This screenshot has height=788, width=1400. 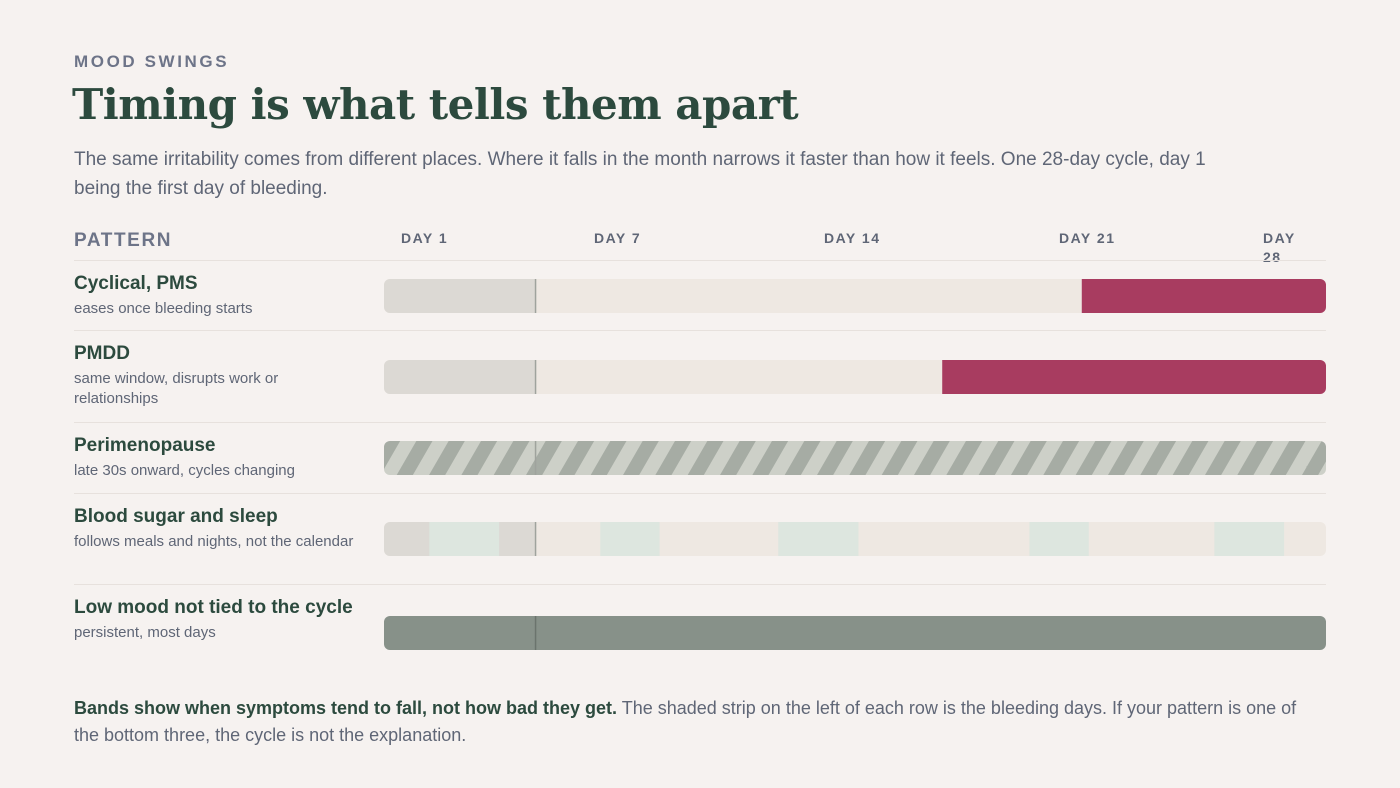 What do you see at coordinates (1087, 238) in the screenshot?
I see `axis-tick-day-21: DAY 21` at bounding box center [1087, 238].